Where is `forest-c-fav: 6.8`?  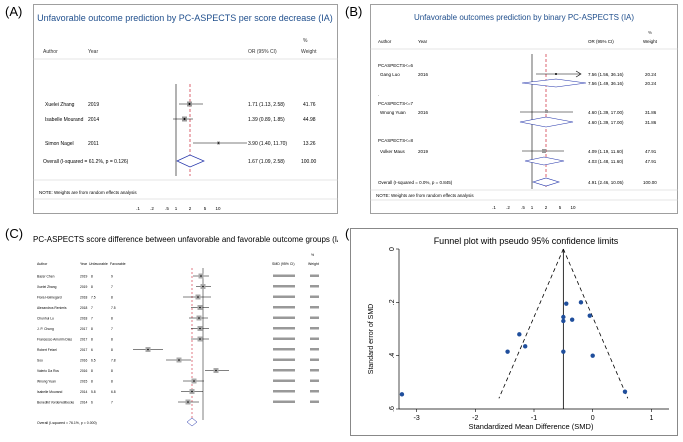
forest-c-fav: 6.8 is located at coordinates (113, 392).